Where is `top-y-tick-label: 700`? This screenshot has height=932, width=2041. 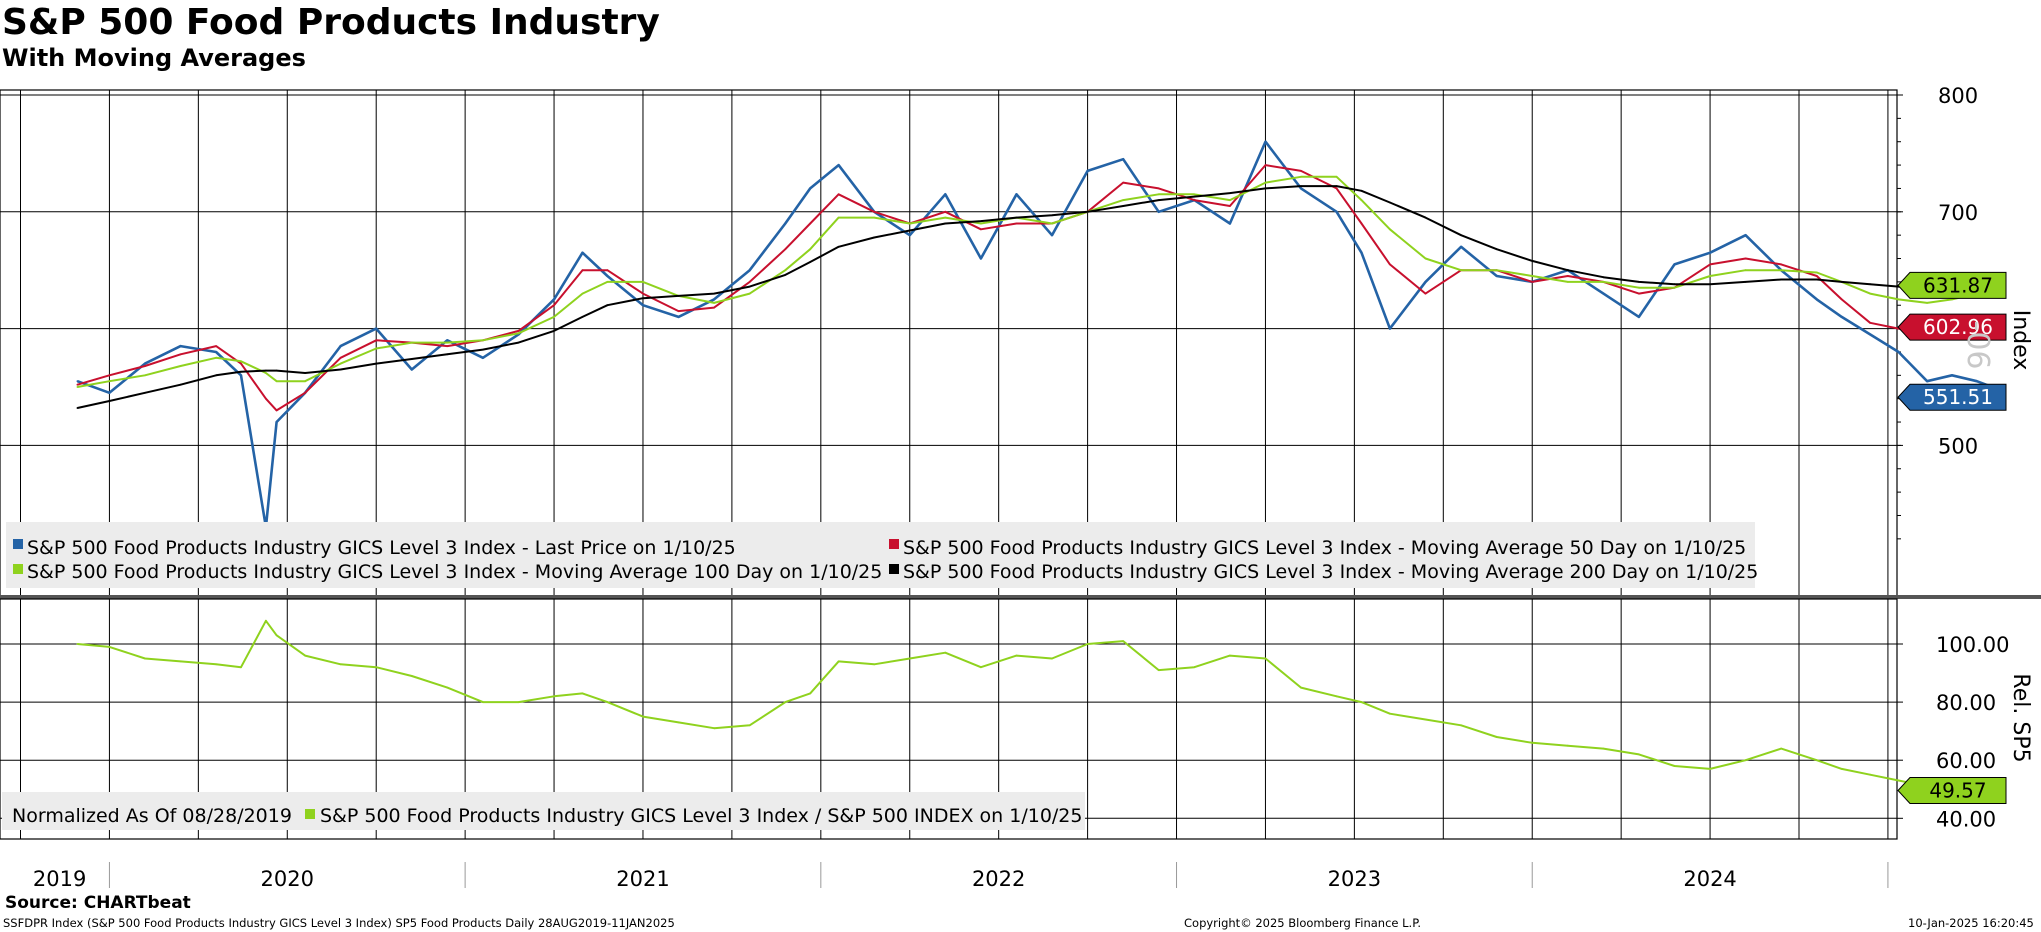
top-y-tick-label: 700 is located at coordinates (1958, 213).